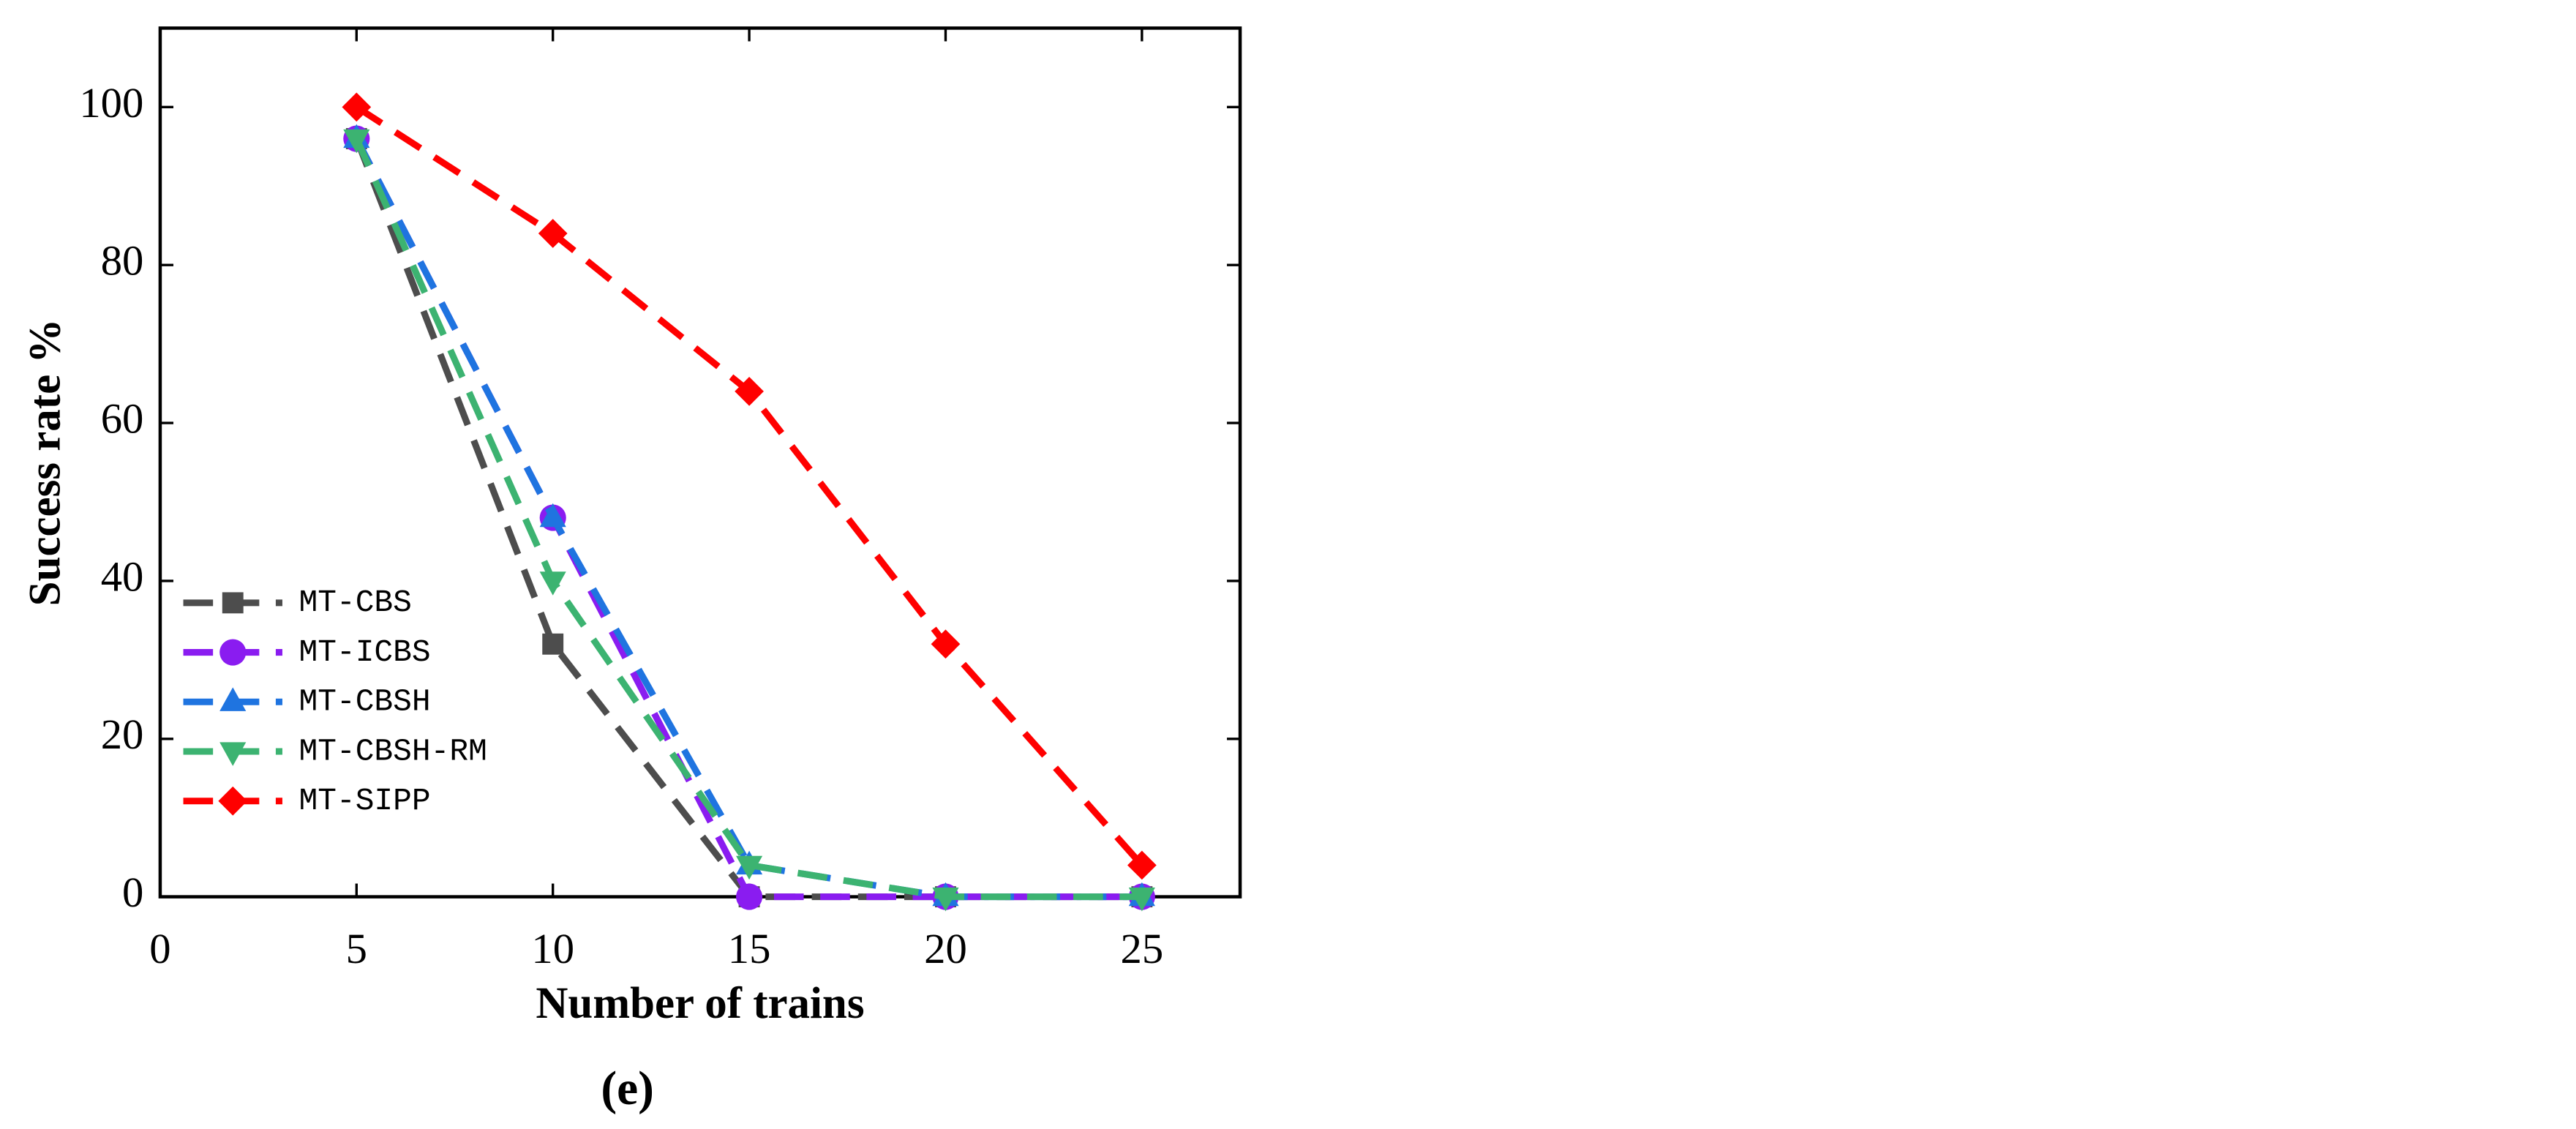 This screenshot has width=2576, height=1129. I want to click on legend-label: MT-CBSH, so click(365, 702).